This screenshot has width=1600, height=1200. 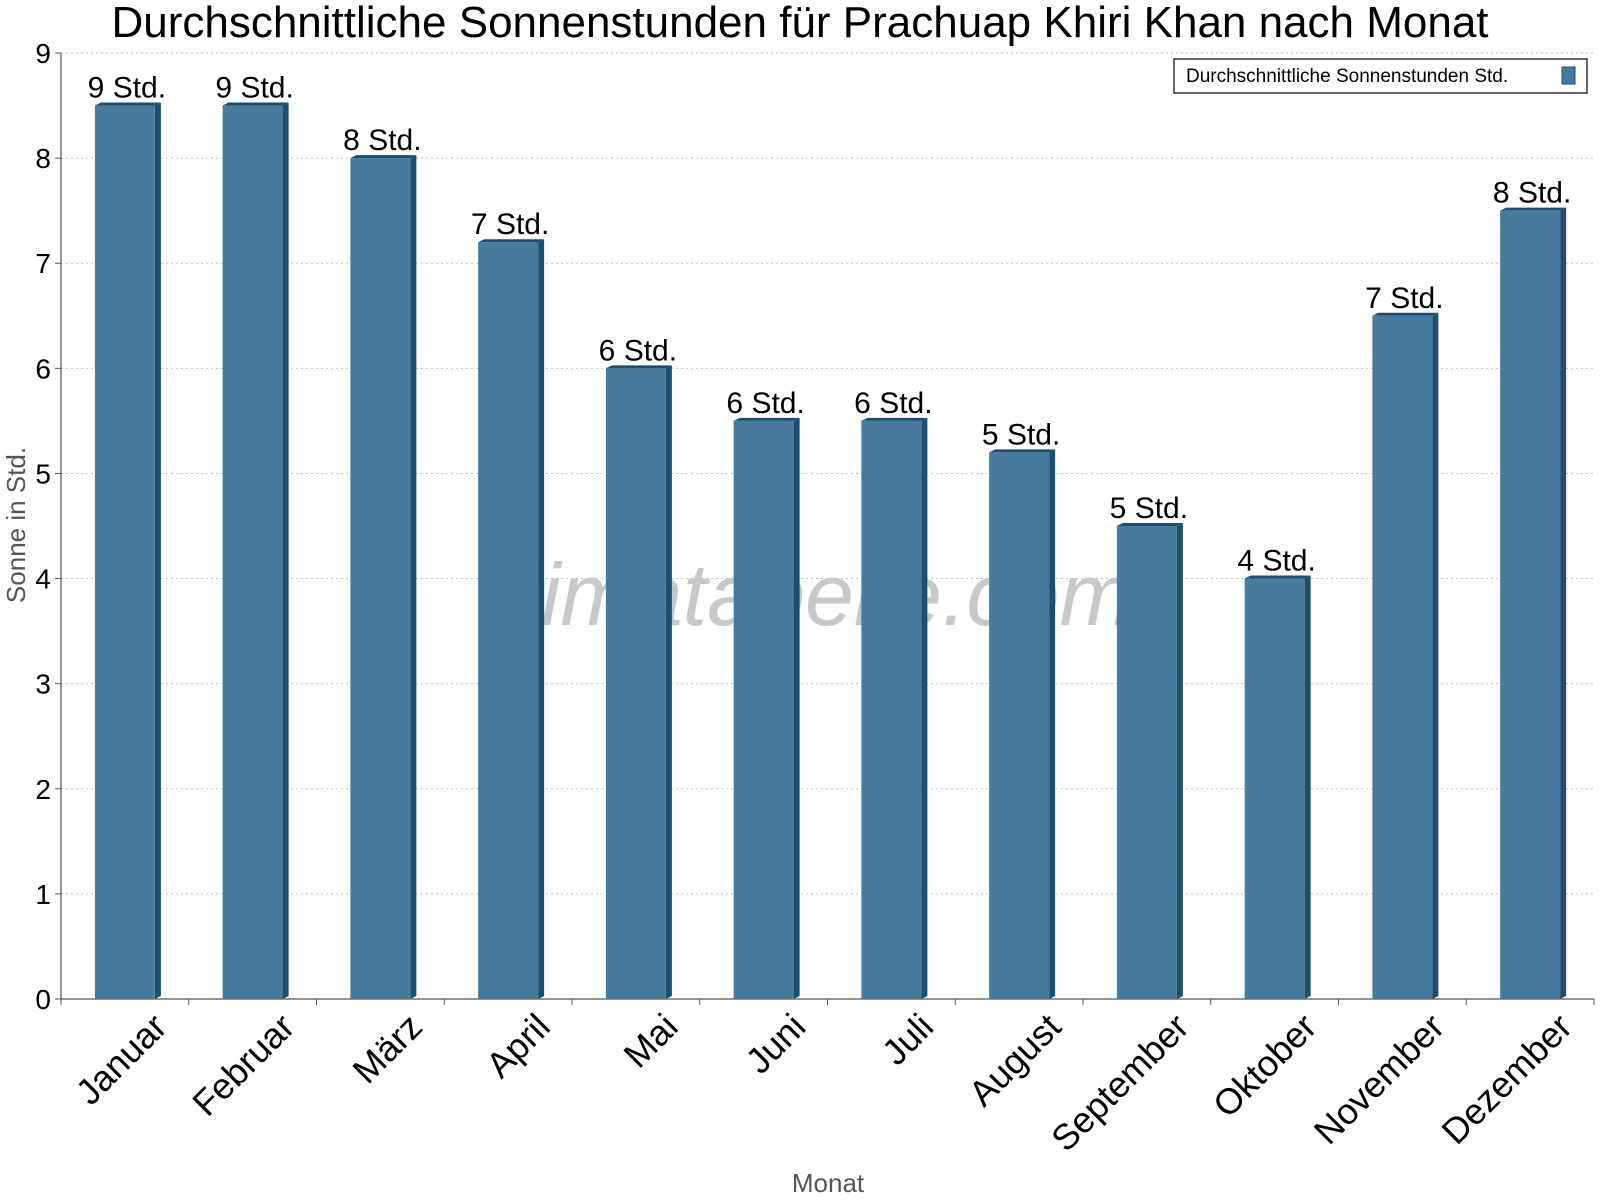 I want to click on x-tick-label: Oktober, so click(x=1265, y=1066).